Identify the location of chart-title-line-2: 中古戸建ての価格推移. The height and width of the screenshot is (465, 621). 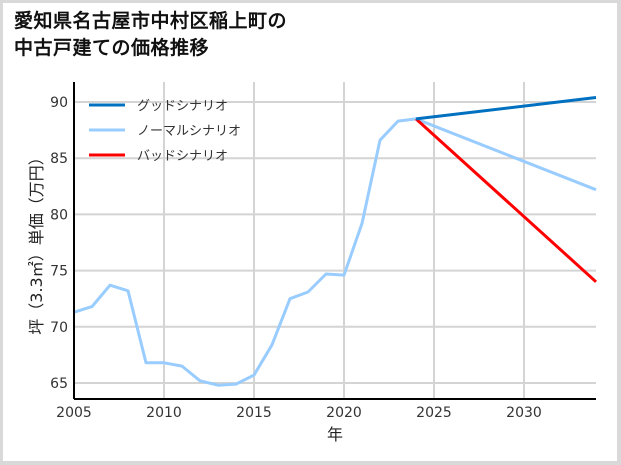
(112, 48).